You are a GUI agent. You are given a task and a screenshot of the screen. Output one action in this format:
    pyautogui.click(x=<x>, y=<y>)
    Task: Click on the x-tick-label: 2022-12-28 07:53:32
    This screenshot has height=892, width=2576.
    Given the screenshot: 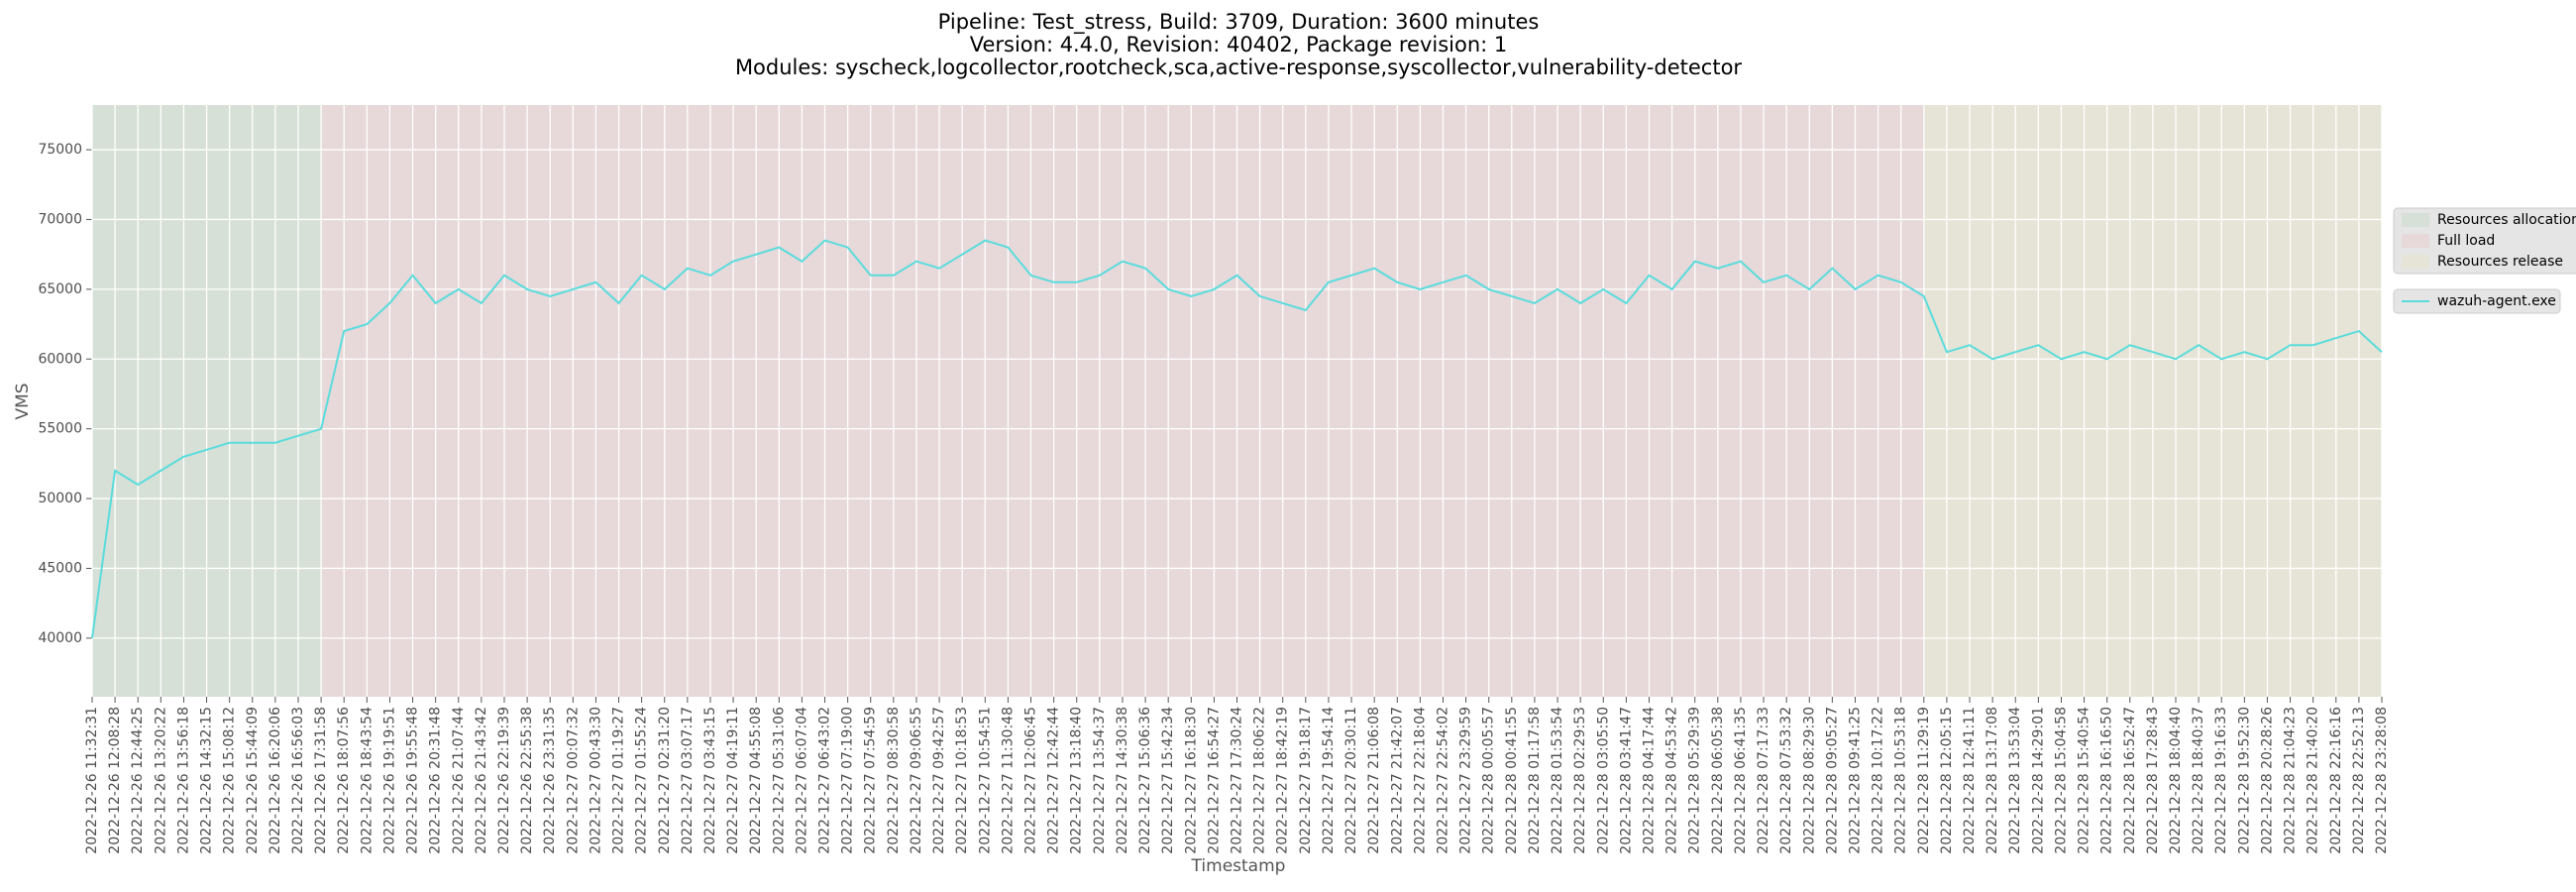 What is the action you would take?
    pyautogui.click(x=1786, y=780)
    